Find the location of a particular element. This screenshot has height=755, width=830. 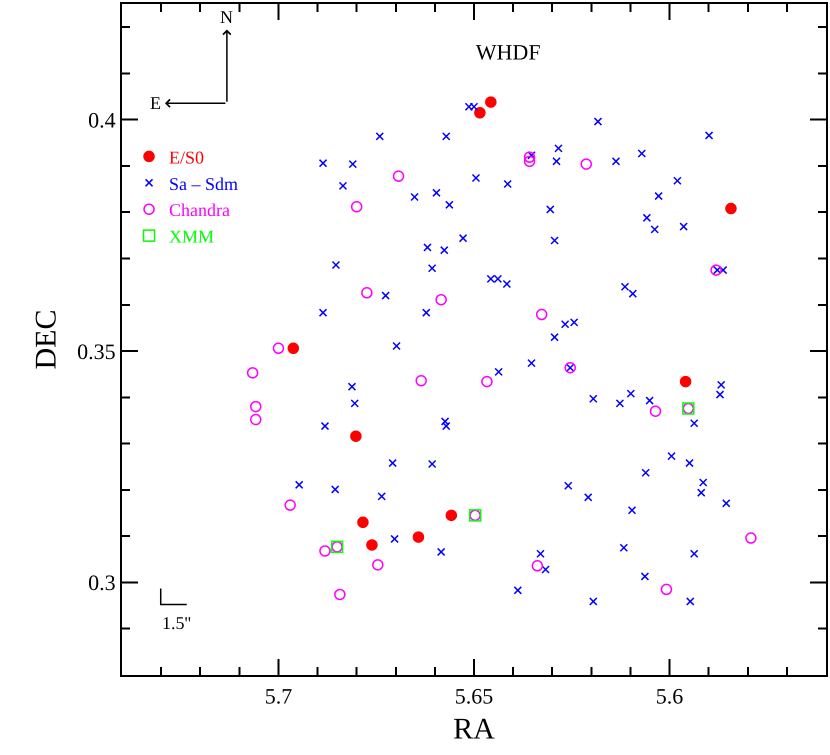

x-tick-label: 5.6 is located at coordinates (670, 695).